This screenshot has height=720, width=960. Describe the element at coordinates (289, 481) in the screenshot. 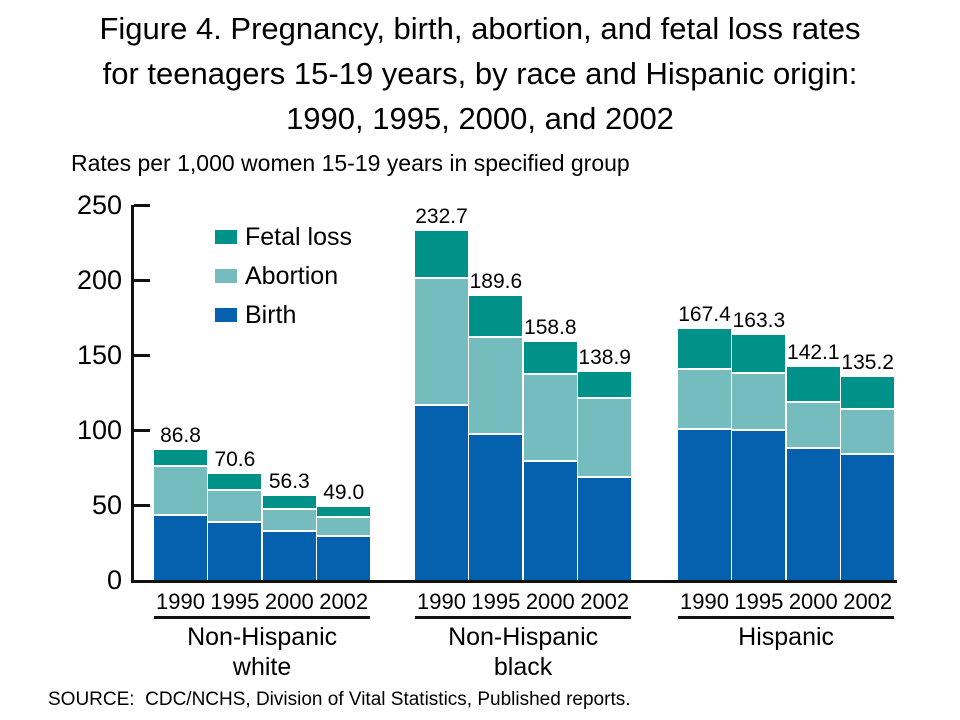

I see `bar-total-label-non-hispanic-white-2000: 56.3` at that location.